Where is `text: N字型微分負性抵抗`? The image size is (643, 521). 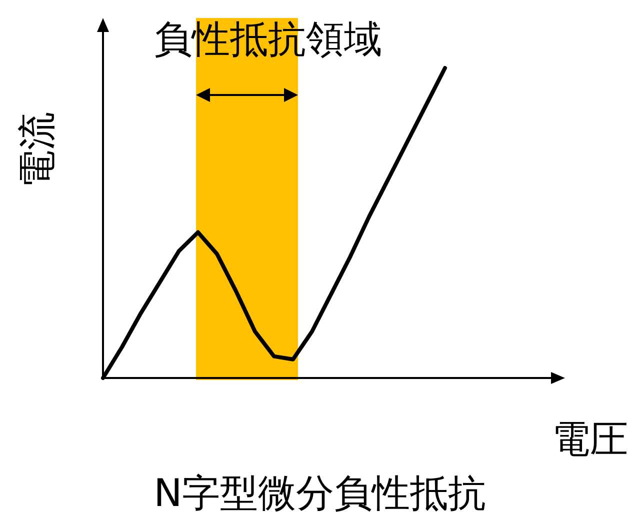
text: N字型微分負性抵抗 is located at coordinates (320, 493).